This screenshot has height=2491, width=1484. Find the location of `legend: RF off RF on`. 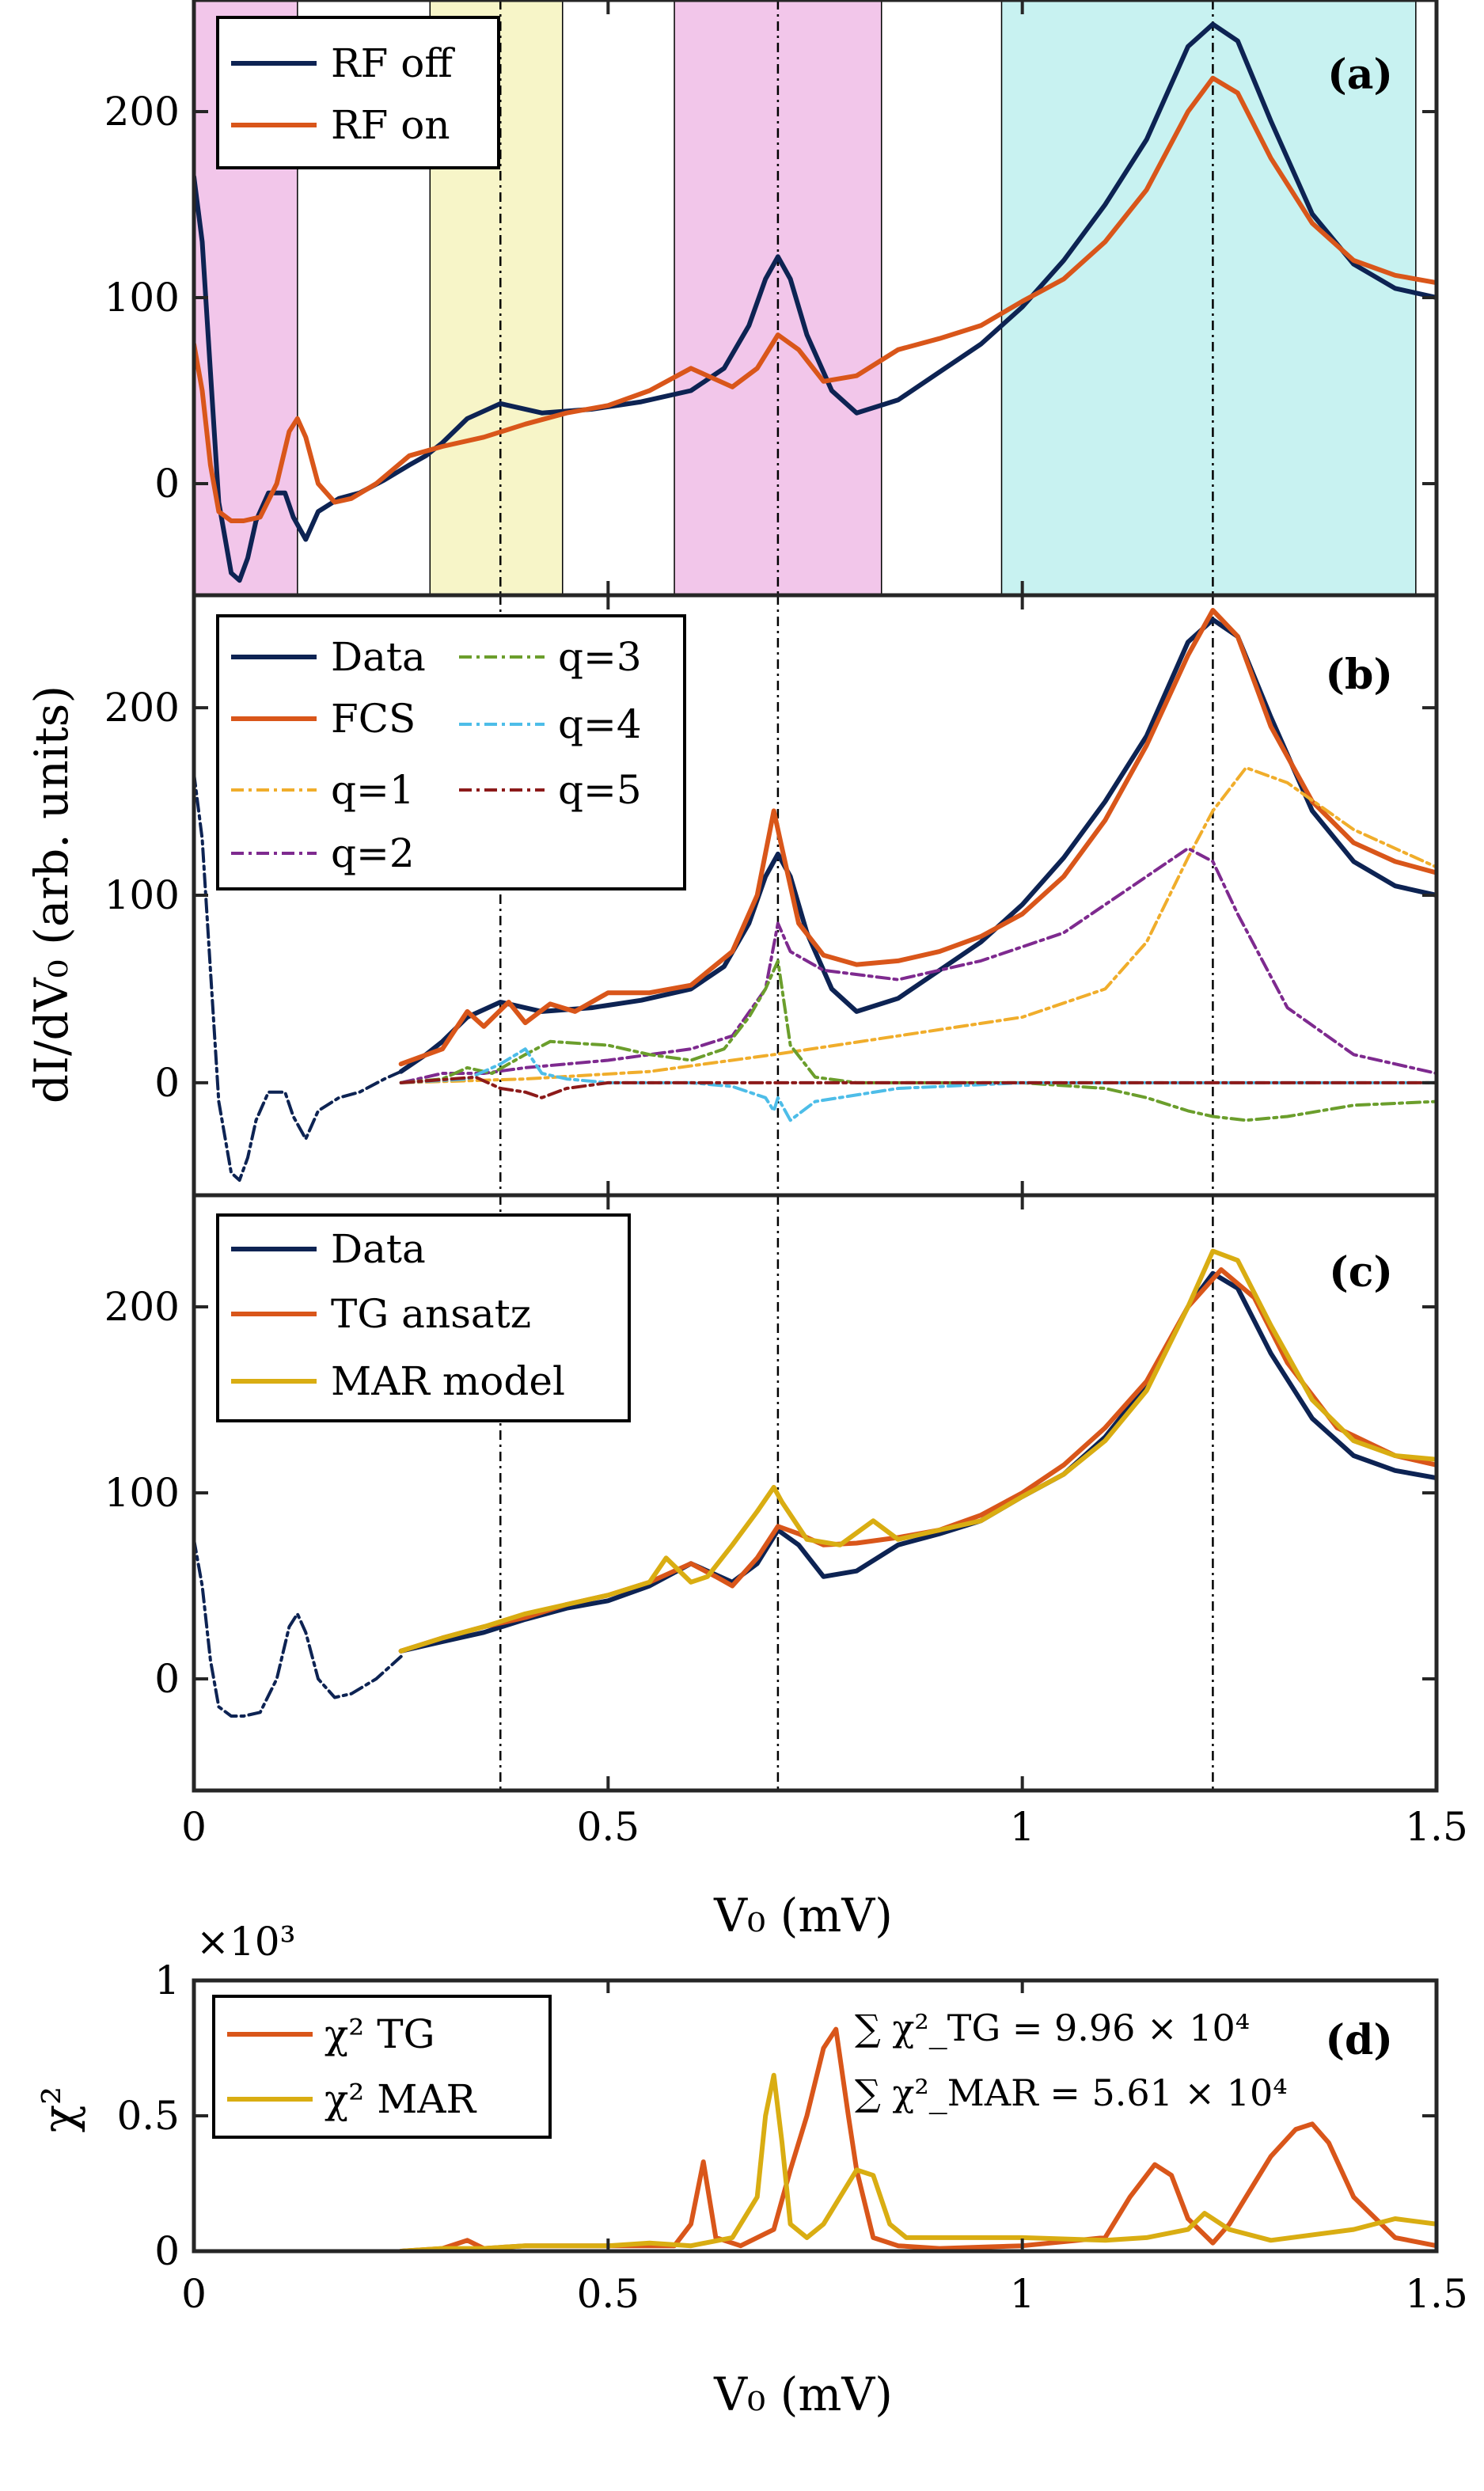

legend: RF off RF on is located at coordinates (358, 92).